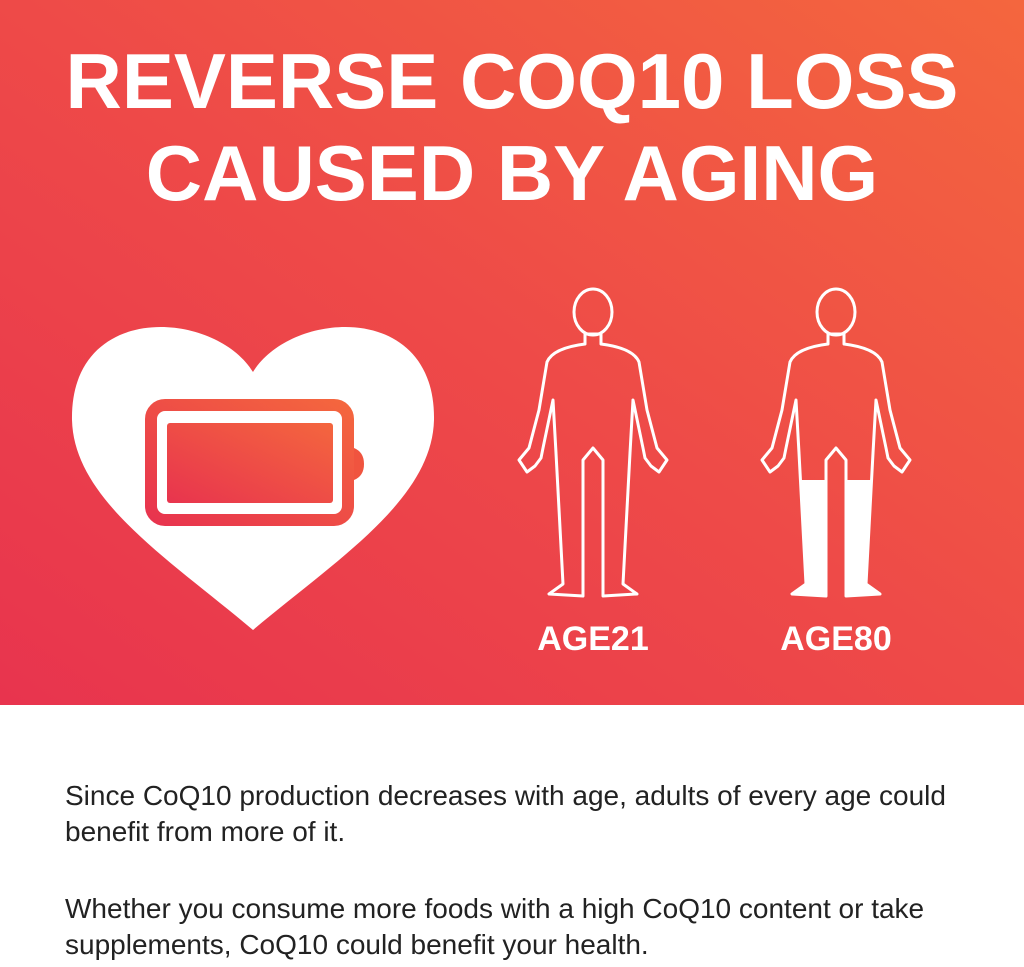 This screenshot has width=1024, height=967. What do you see at coordinates (836, 639) in the screenshot?
I see `age-80-label: AGE80` at bounding box center [836, 639].